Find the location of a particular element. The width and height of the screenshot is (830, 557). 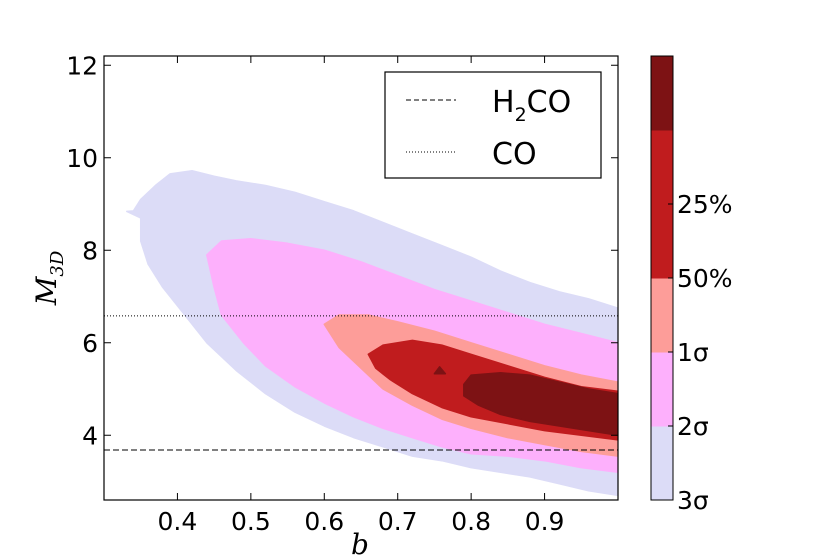

colorbar-tick-label: 3σ is located at coordinates (693, 500).